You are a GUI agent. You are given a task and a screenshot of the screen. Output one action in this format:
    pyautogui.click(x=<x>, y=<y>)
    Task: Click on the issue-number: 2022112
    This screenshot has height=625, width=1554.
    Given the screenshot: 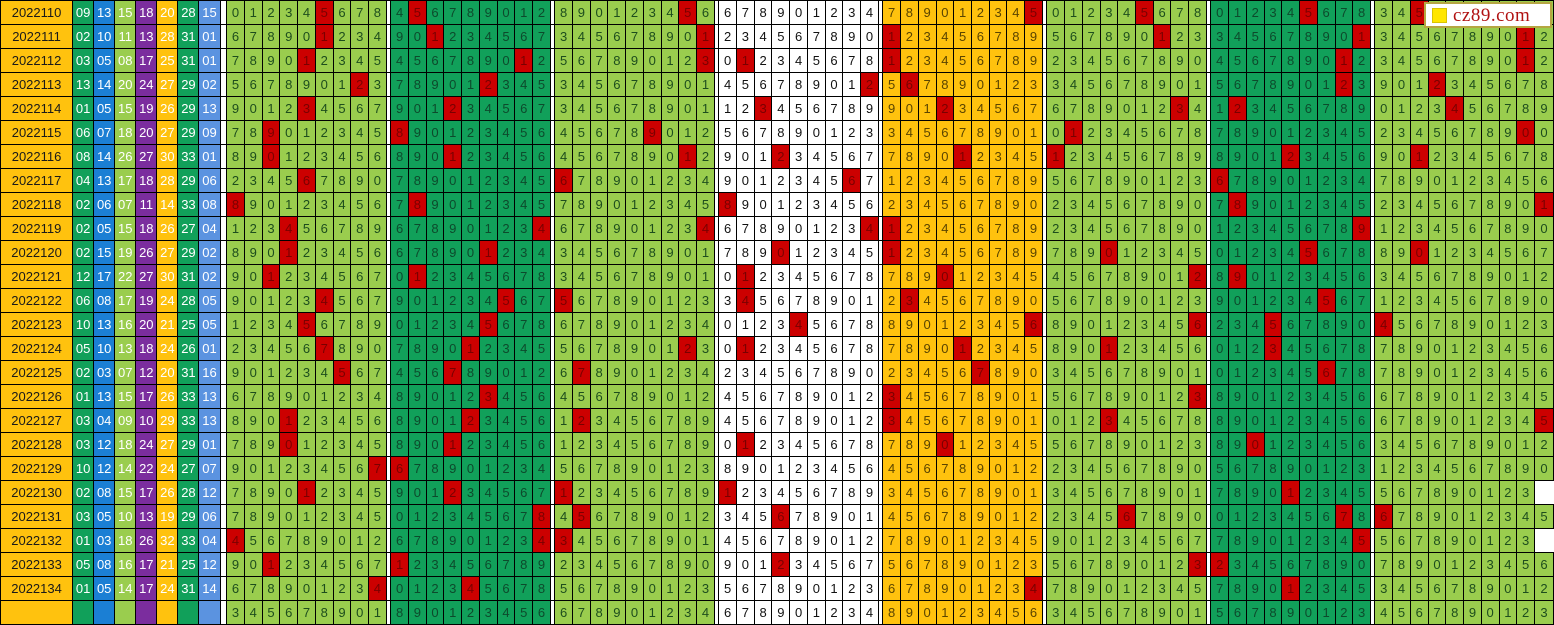 What is the action you would take?
    pyautogui.click(x=37, y=60)
    